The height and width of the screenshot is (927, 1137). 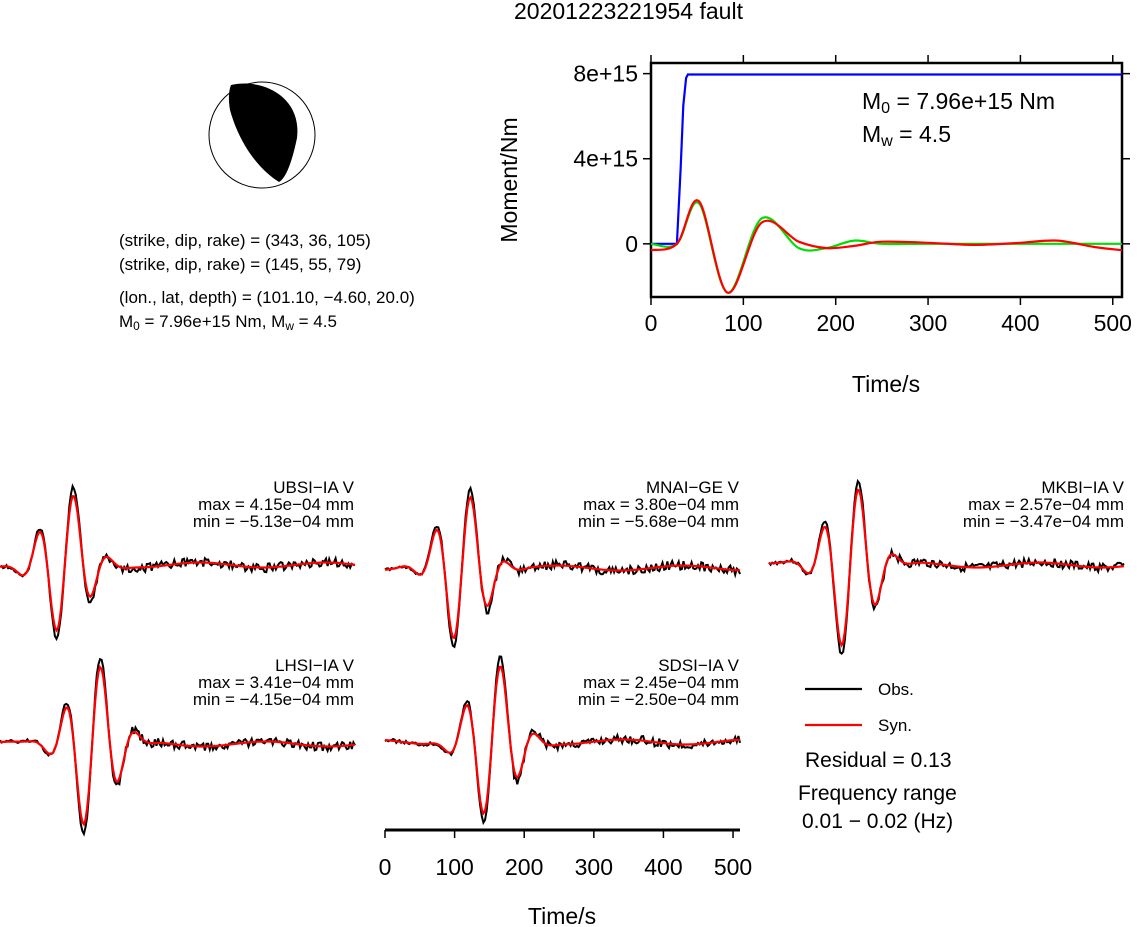 What do you see at coordinates (240, 264) in the screenshot?
I see `nodal-plane-2: (strike, dip, rake) = (145, 55, 79)` at bounding box center [240, 264].